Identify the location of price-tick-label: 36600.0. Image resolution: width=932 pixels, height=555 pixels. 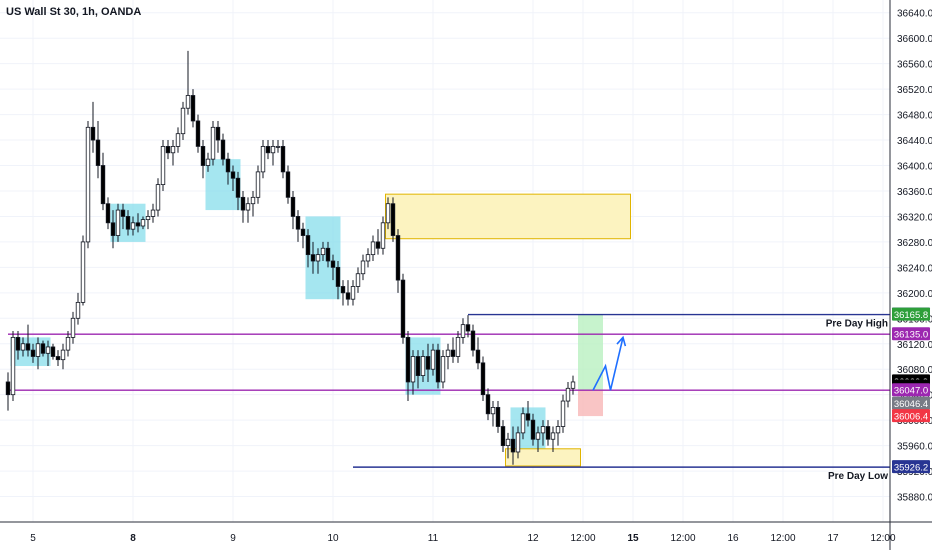
(914, 39).